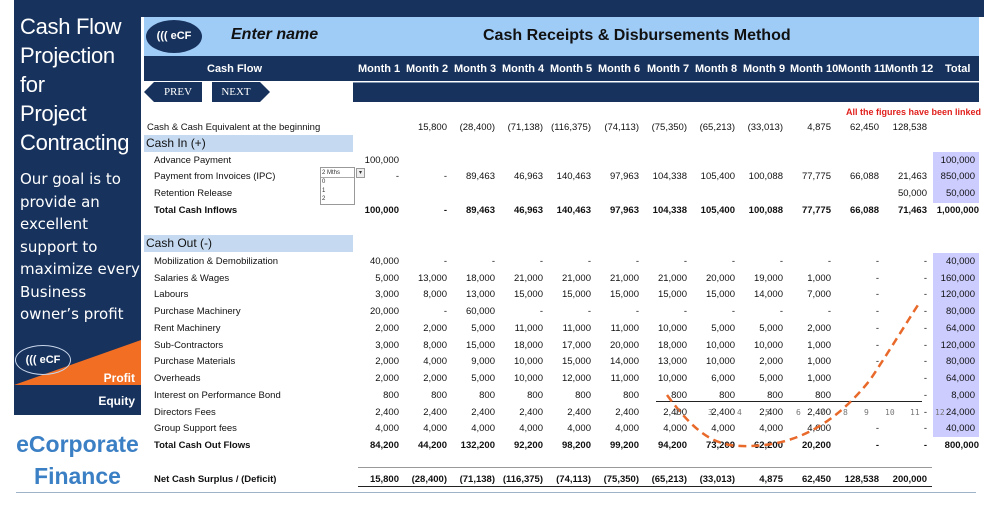  What do you see at coordinates (564, 193) in the screenshot?
I see `table-row: Retention Release 50,000 50,000` at bounding box center [564, 193].